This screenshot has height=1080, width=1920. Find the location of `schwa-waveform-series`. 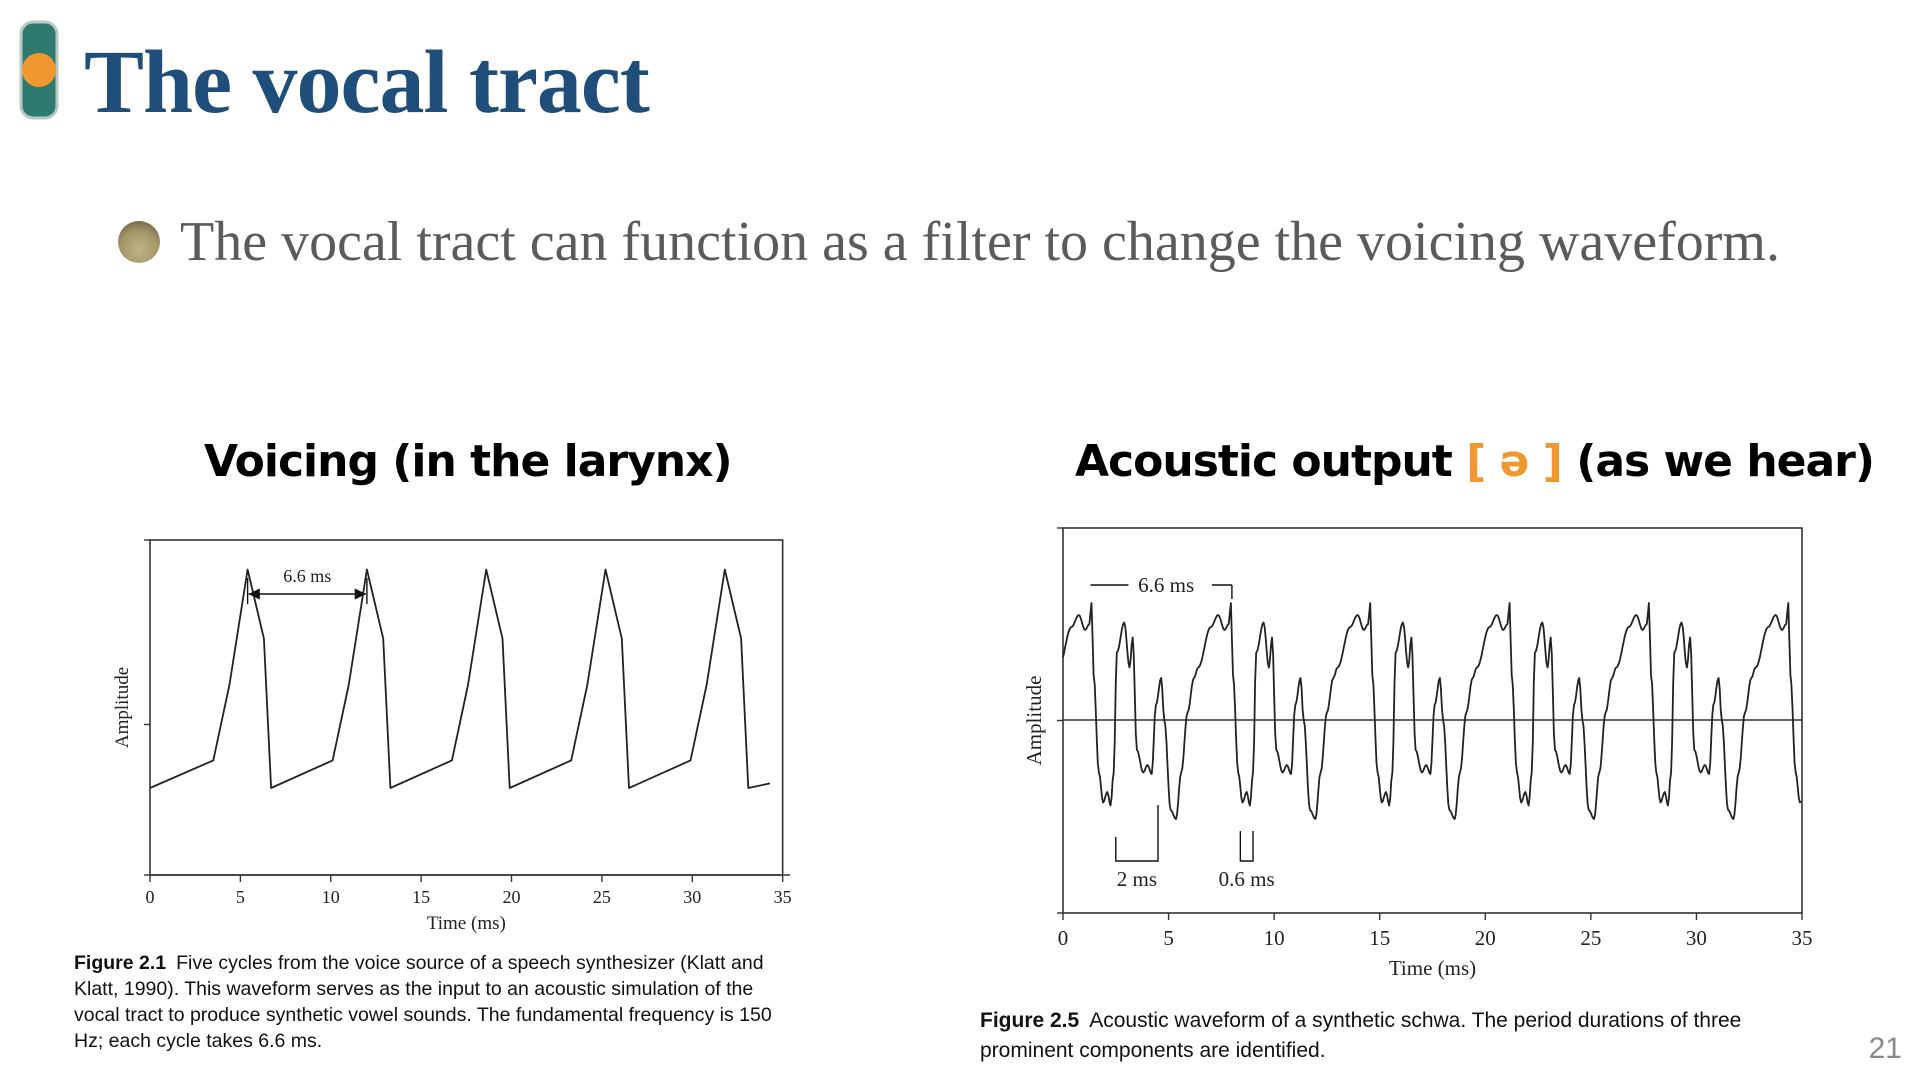

schwa-waveform-series is located at coordinates (1432, 711).